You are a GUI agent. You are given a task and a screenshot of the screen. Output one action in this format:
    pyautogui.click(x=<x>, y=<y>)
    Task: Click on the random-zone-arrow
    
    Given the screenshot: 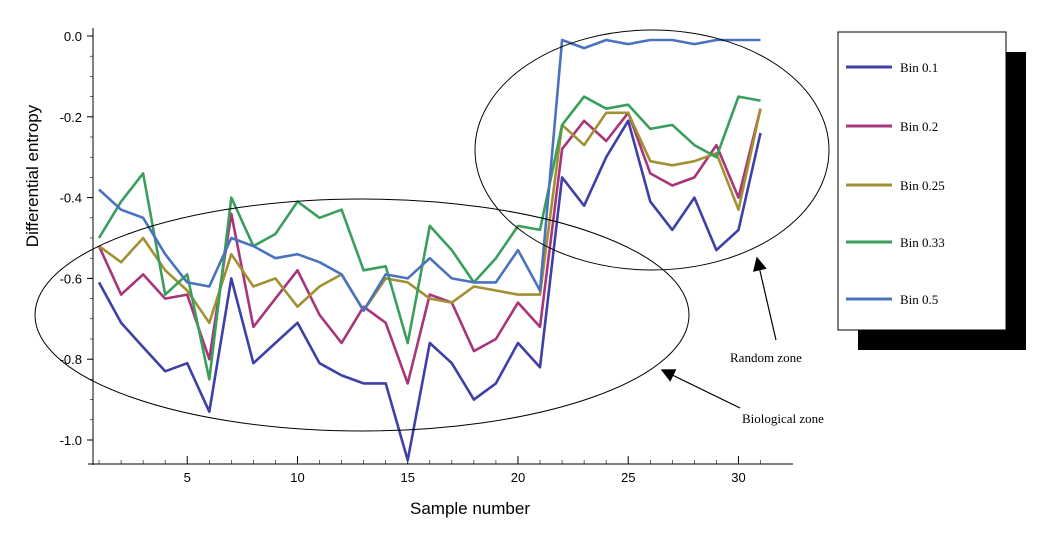 What is the action you would take?
    pyautogui.click(x=765, y=298)
    